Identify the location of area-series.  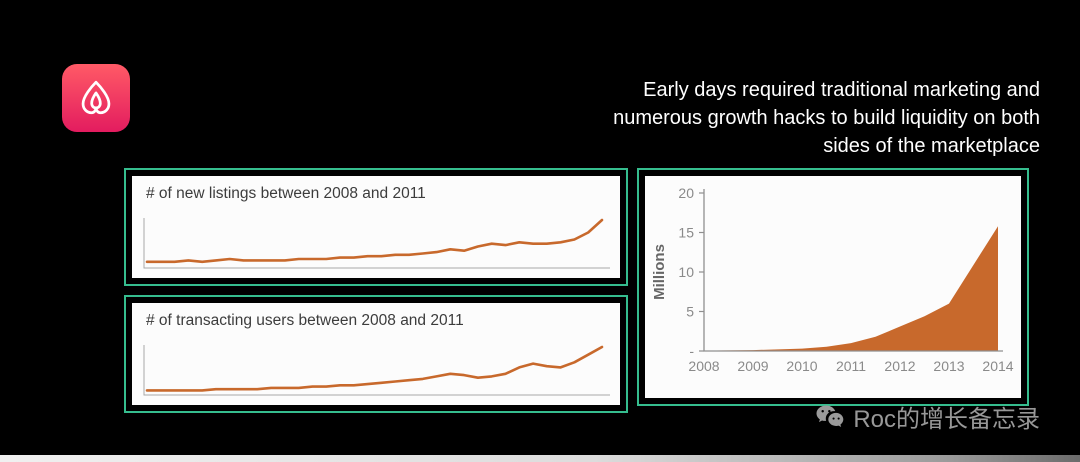
(851, 288).